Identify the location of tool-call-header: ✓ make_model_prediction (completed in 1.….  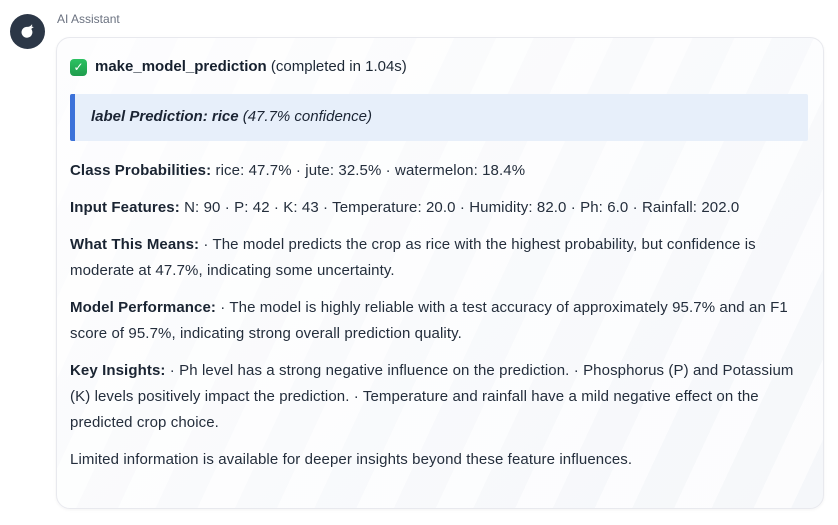
(439, 67).